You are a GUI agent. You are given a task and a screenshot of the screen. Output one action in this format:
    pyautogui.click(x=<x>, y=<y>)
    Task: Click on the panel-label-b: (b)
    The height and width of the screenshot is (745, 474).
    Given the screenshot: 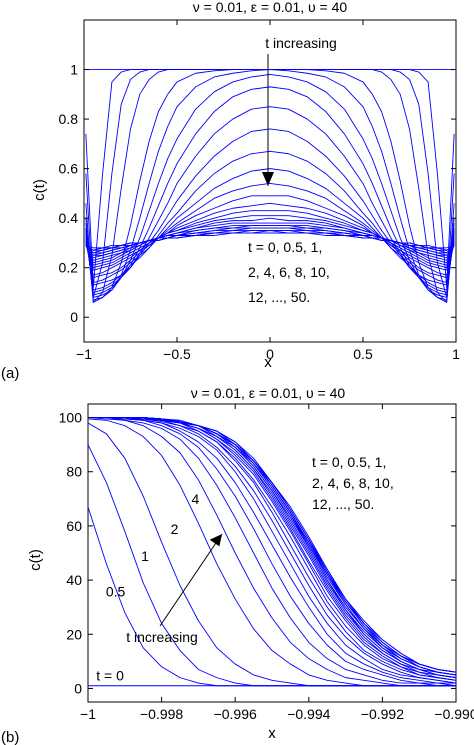 What is the action you would take?
    pyautogui.click(x=10, y=737)
    